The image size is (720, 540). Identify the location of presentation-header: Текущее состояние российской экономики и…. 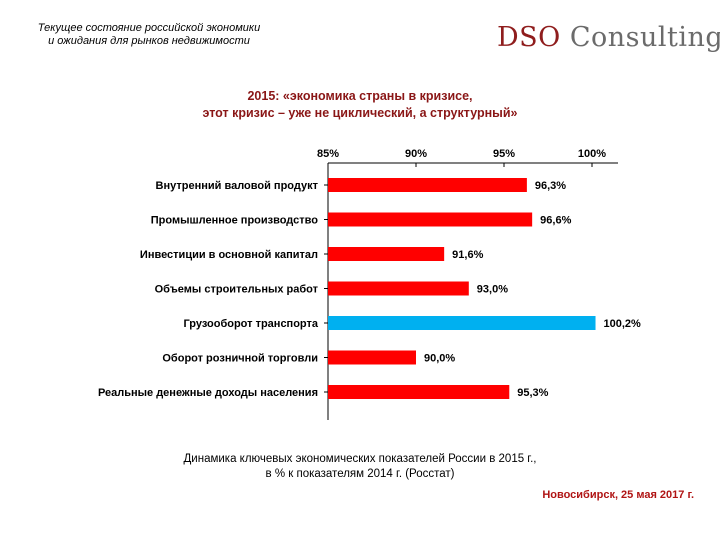
(149, 35).